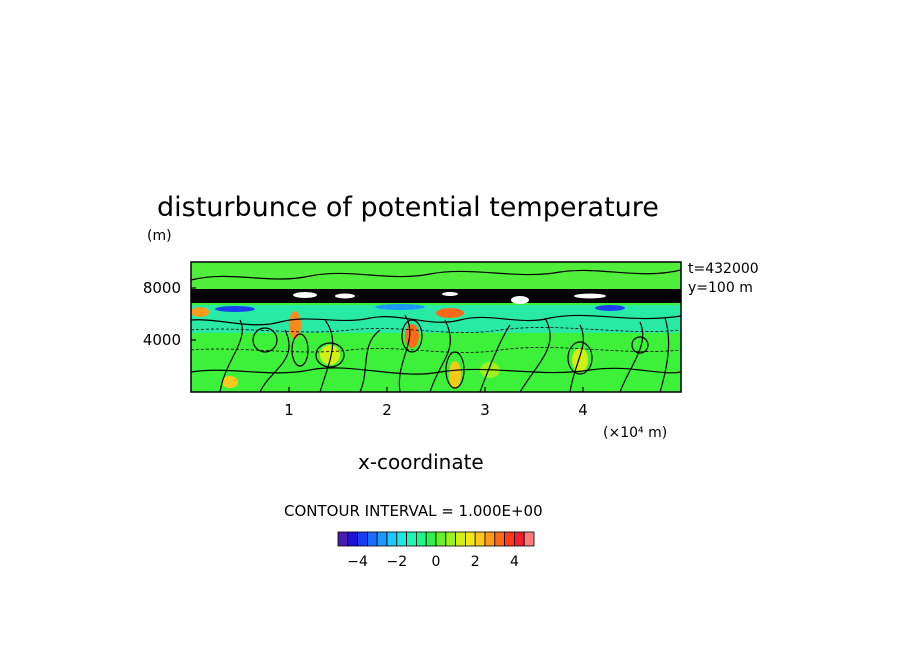  I want to click on colorbar-tick-label: 4, so click(514, 562).